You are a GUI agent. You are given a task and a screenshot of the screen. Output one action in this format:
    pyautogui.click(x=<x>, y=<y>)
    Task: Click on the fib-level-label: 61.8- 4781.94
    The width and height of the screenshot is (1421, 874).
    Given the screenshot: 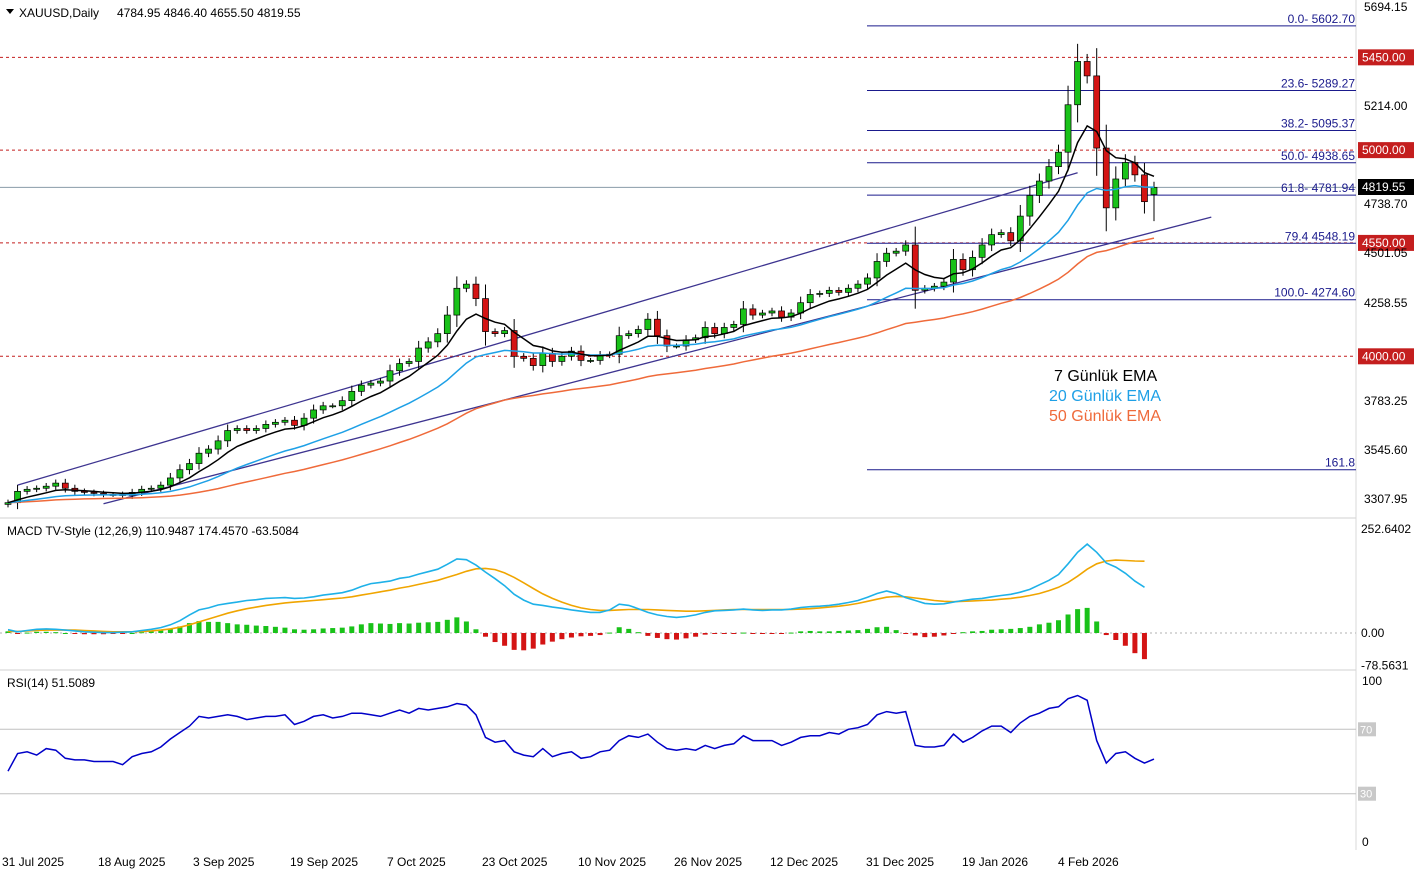 What is the action you would take?
    pyautogui.click(x=1318, y=188)
    